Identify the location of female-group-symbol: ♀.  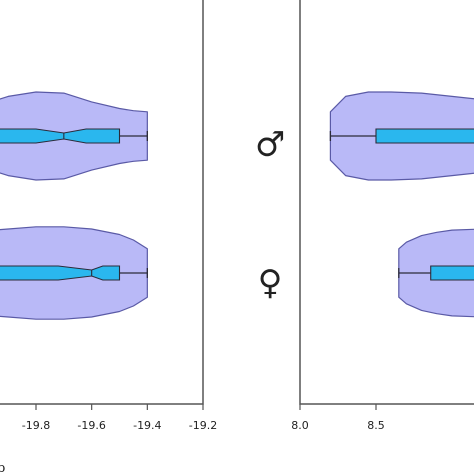
(270, 283).